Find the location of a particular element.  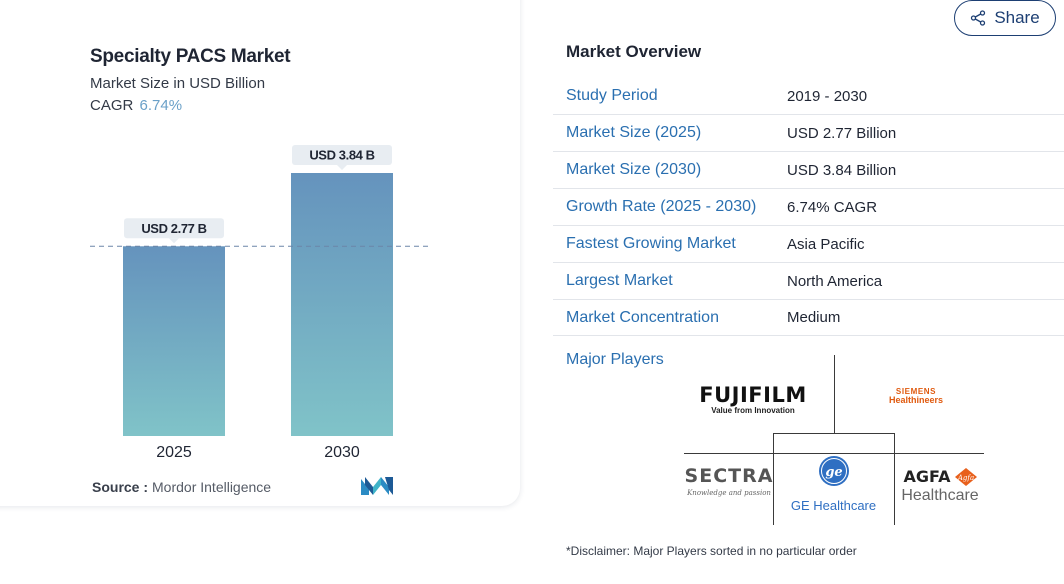

overview-row-growth-rate: Growth Rate (2025 - 2030) 6.74% CAGR is located at coordinates (808, 207).